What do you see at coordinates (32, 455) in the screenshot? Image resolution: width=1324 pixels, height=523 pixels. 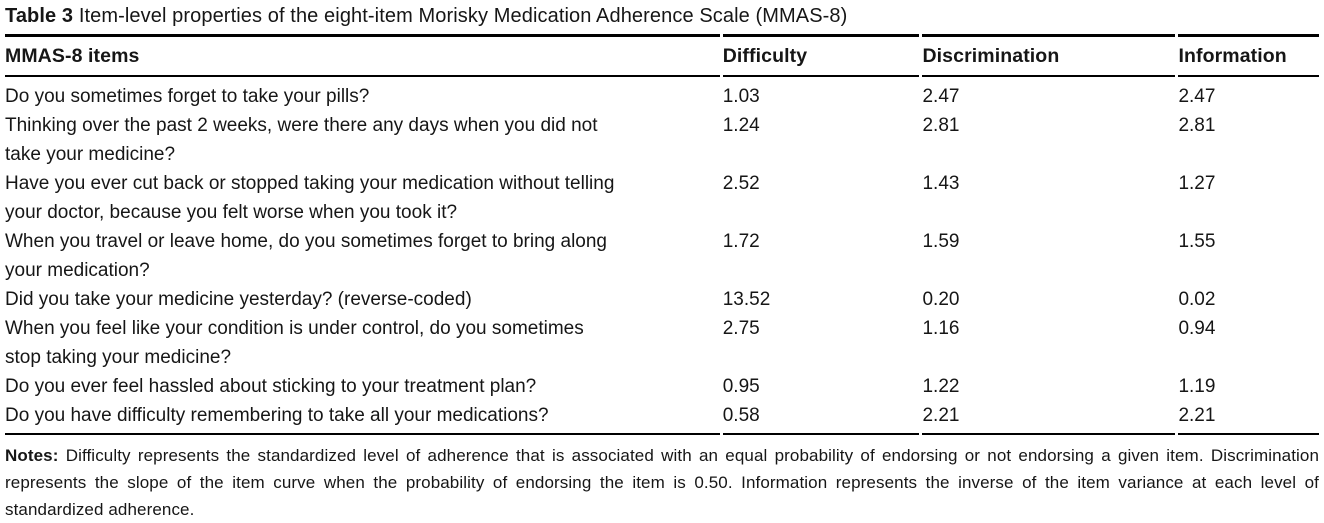 I see `notes-label: Notes:` at bounding box center [32, 455].